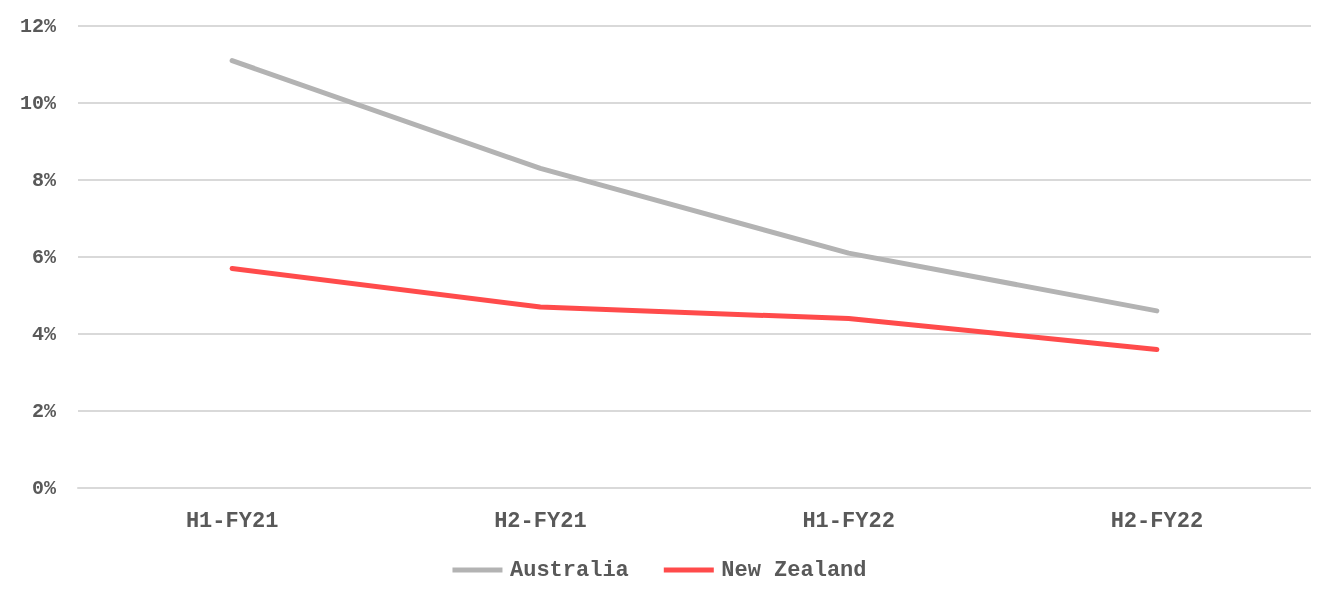 The width and height of the screenshot is (1319, 594). What do you see at coordinates (44, 257) in the screenshot?
I see `y-tick-label: 6%` at bounding box center [44, 257].